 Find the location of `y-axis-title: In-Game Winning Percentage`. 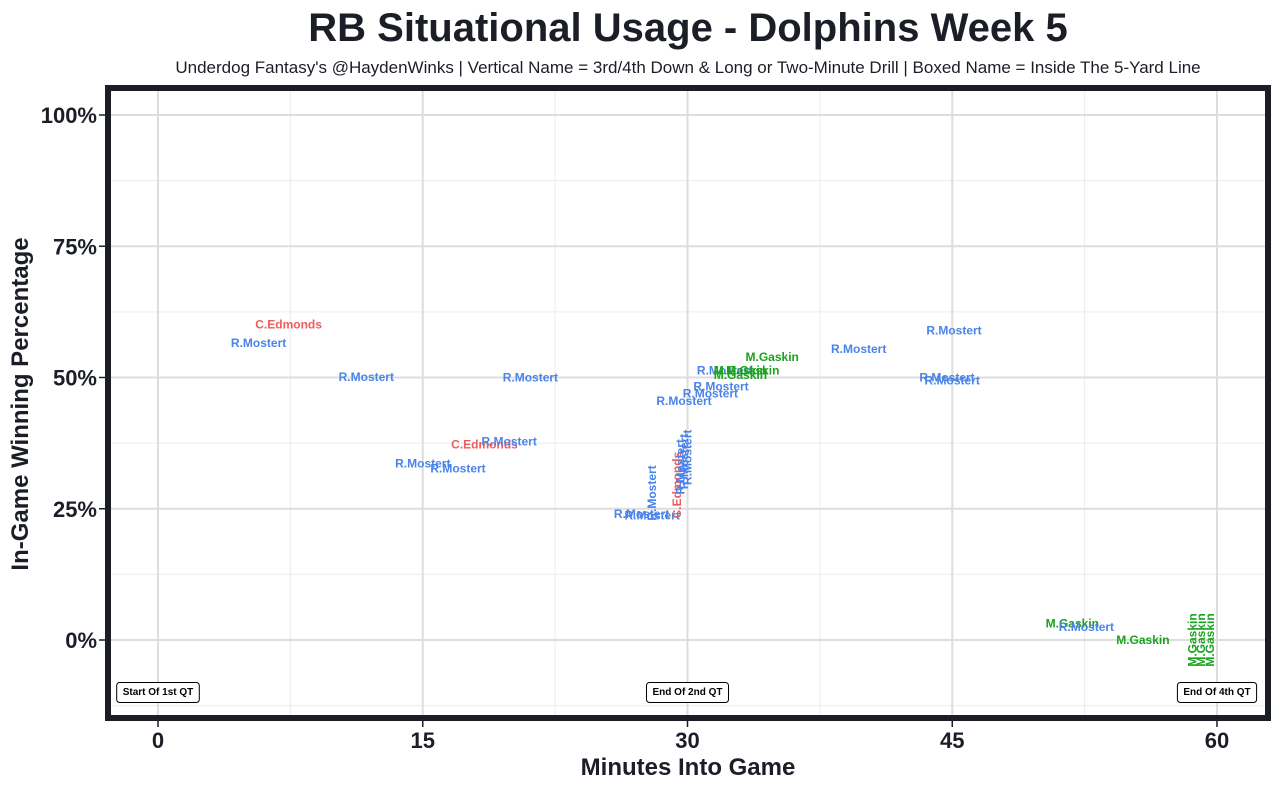

y-axis-title: In-Game Winning Percentage is located at coordinates (20, 403).